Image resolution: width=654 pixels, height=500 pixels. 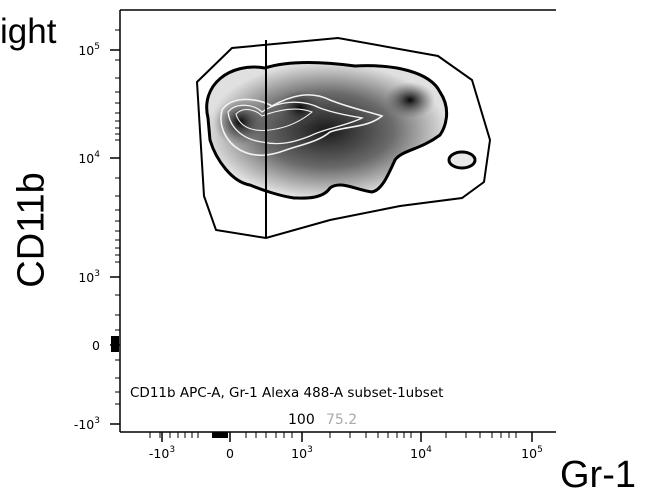 I want to click on cropped-text-fragment: ight, so click(x=28, y=31).